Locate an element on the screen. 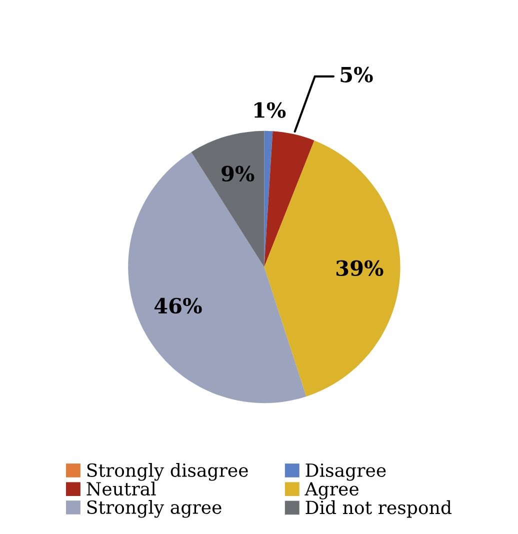 The width and height of the screenshot is (518, 534). legend-label: Neutral is located at coordinates (121, 489).